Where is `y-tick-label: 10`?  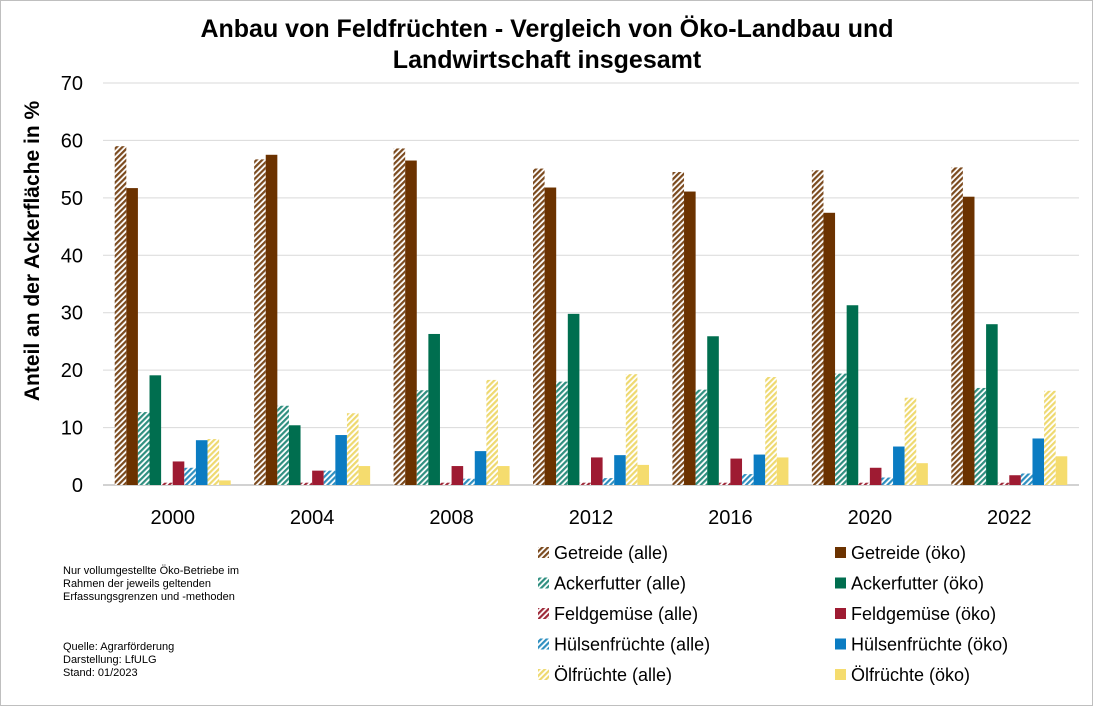 y-tick-label: 10 is located at coordinates (72, 429).